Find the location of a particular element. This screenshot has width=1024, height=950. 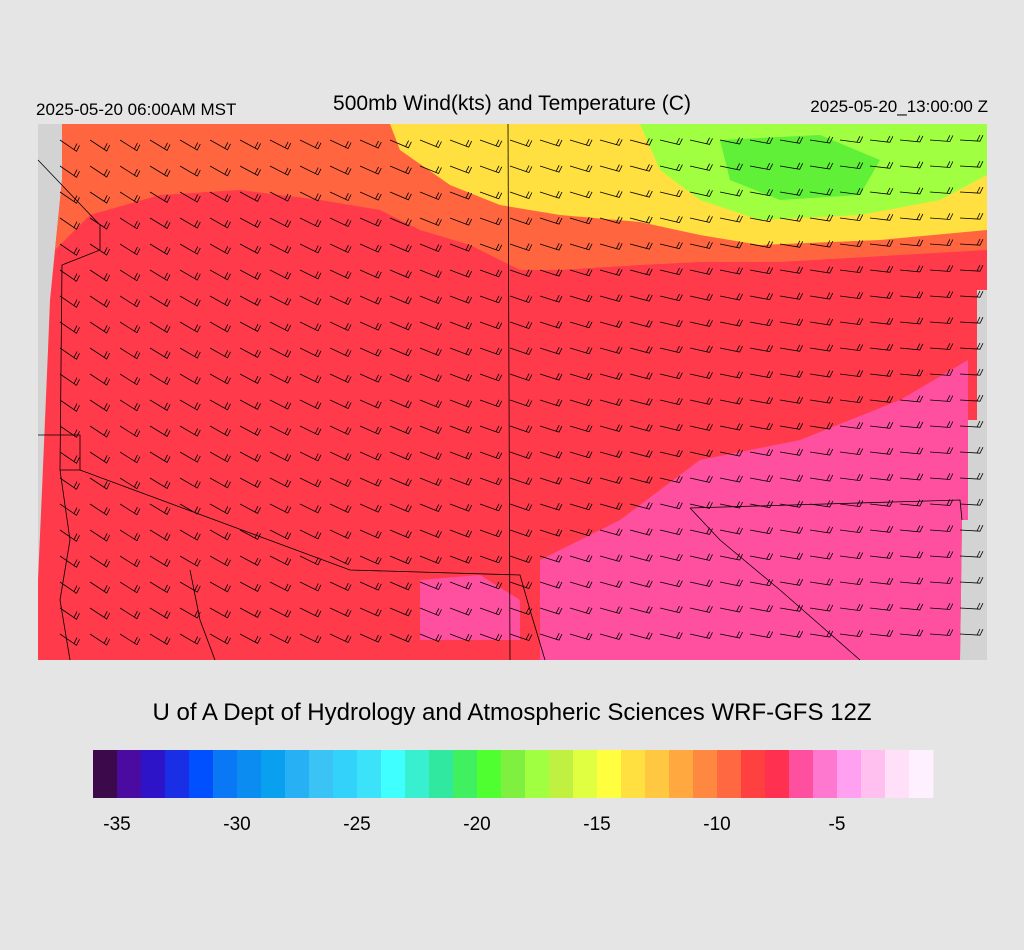

colorbar-tick-label: -15 is located at coordinates (596, 824).